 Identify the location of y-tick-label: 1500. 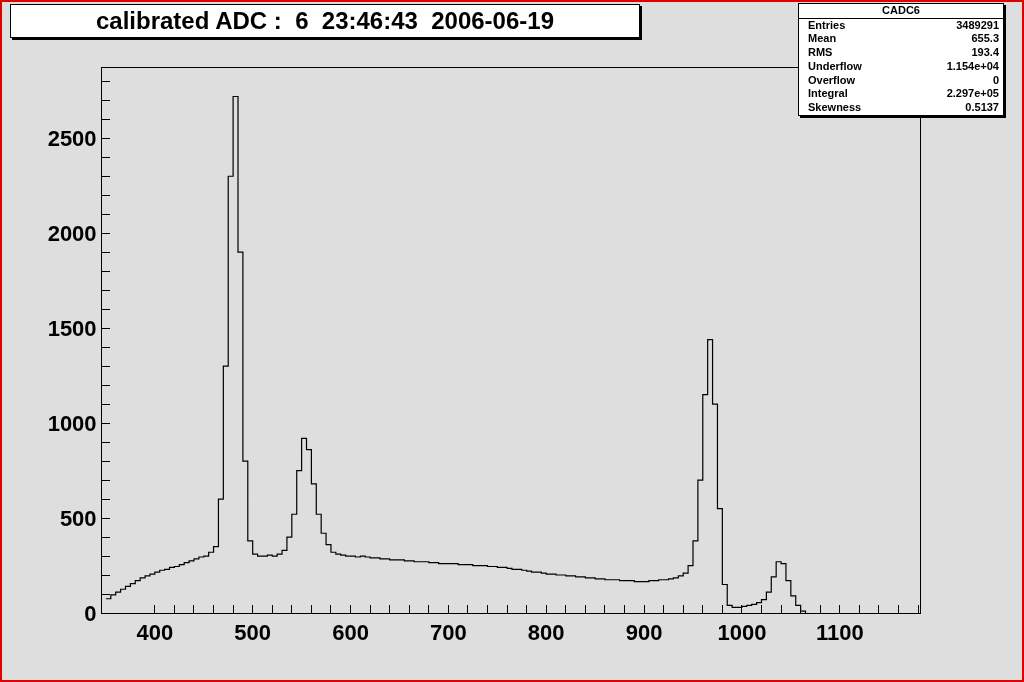
(72, 328).